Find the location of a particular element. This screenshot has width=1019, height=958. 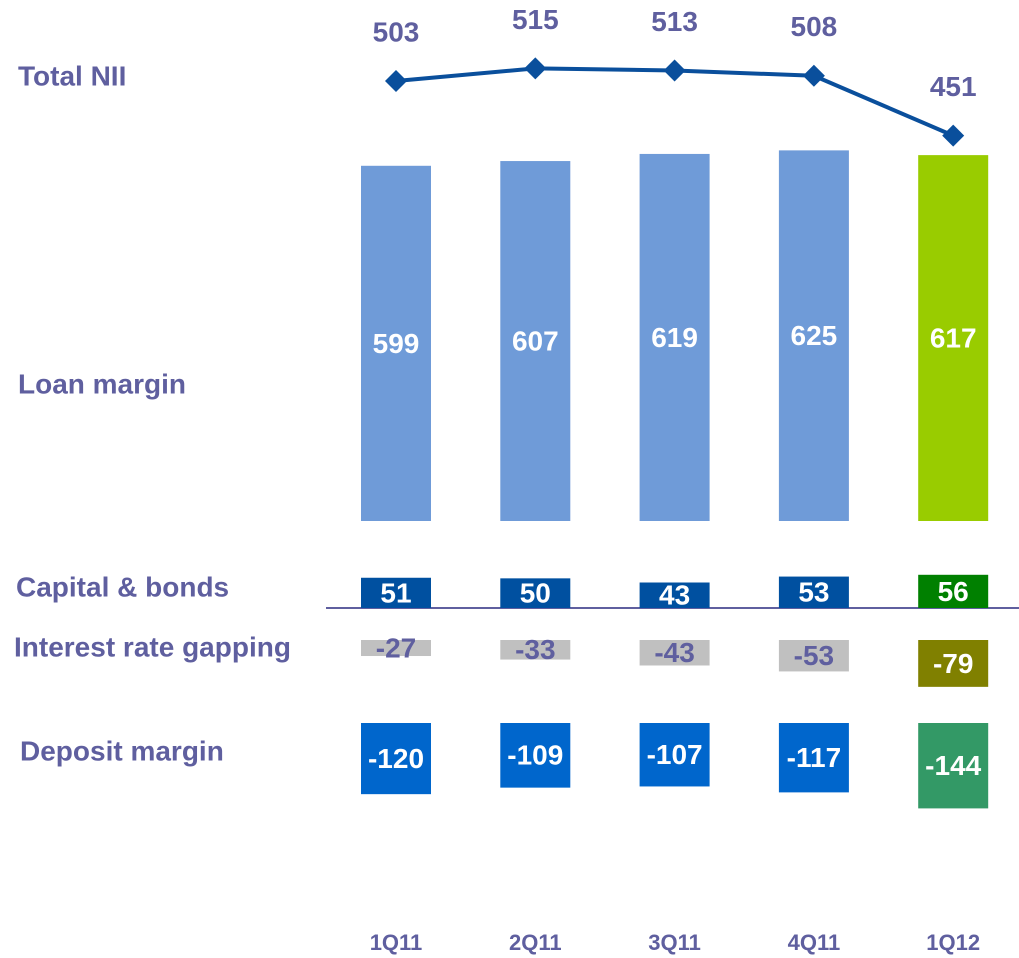

data-label: -33 is located at coordinates (535, 649).